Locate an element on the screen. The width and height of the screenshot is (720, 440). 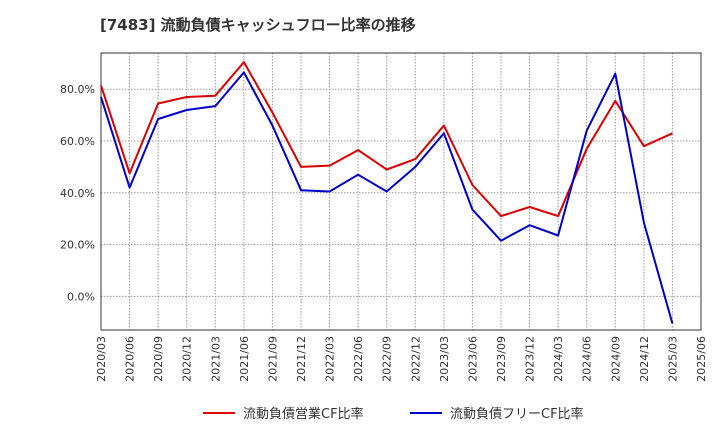
x-tick-label: 2021/03 is located at coordinates (215, 359).